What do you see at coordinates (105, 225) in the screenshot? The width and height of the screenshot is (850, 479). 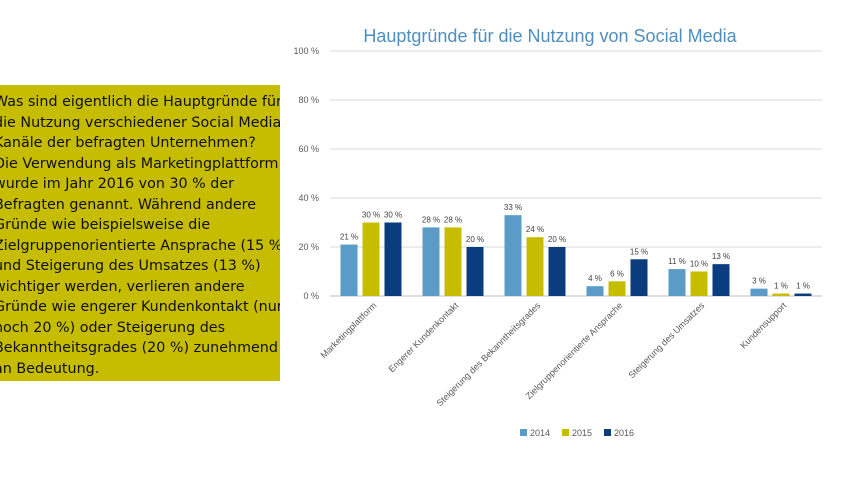 I see `description-line: Gründe wie beispielsweise die` at bounding box center [105, 225].